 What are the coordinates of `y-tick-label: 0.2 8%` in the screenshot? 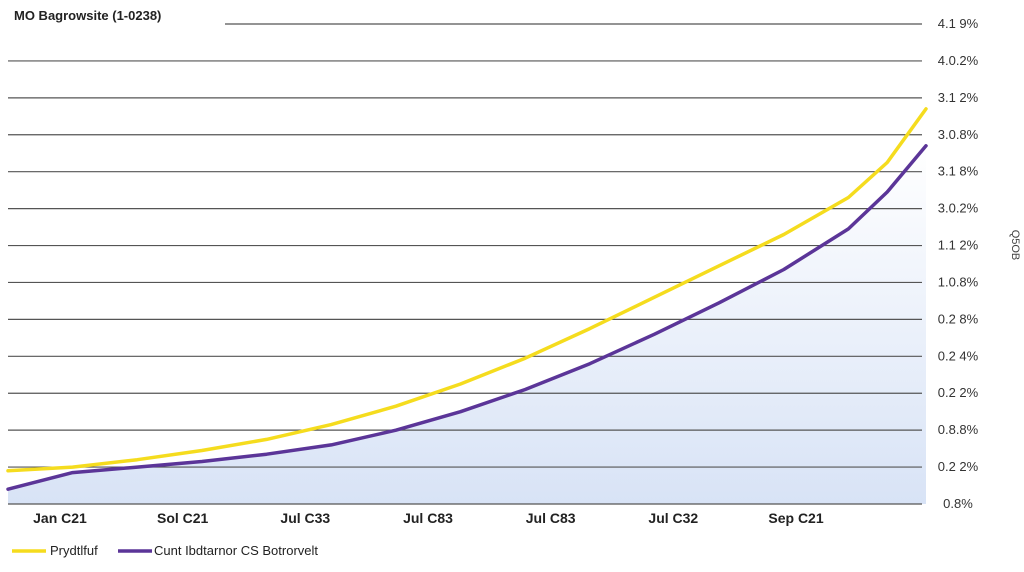 It's located at (958, 318).